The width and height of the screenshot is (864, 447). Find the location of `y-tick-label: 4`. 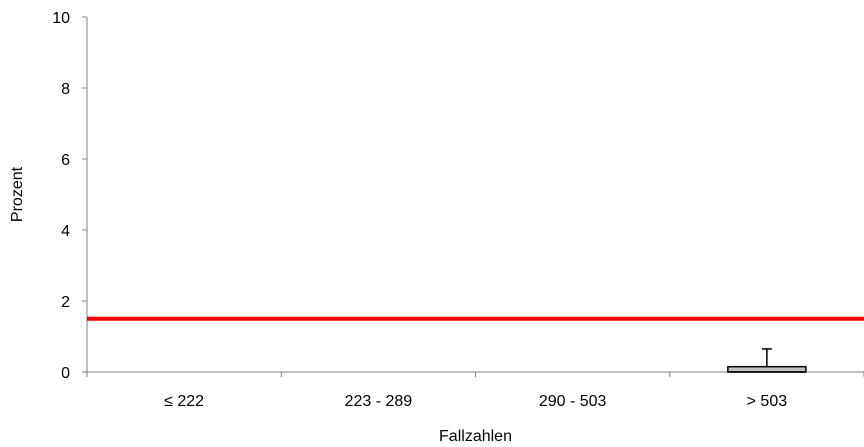

y-tick-label: 4 is located at coordinates (65, 231).